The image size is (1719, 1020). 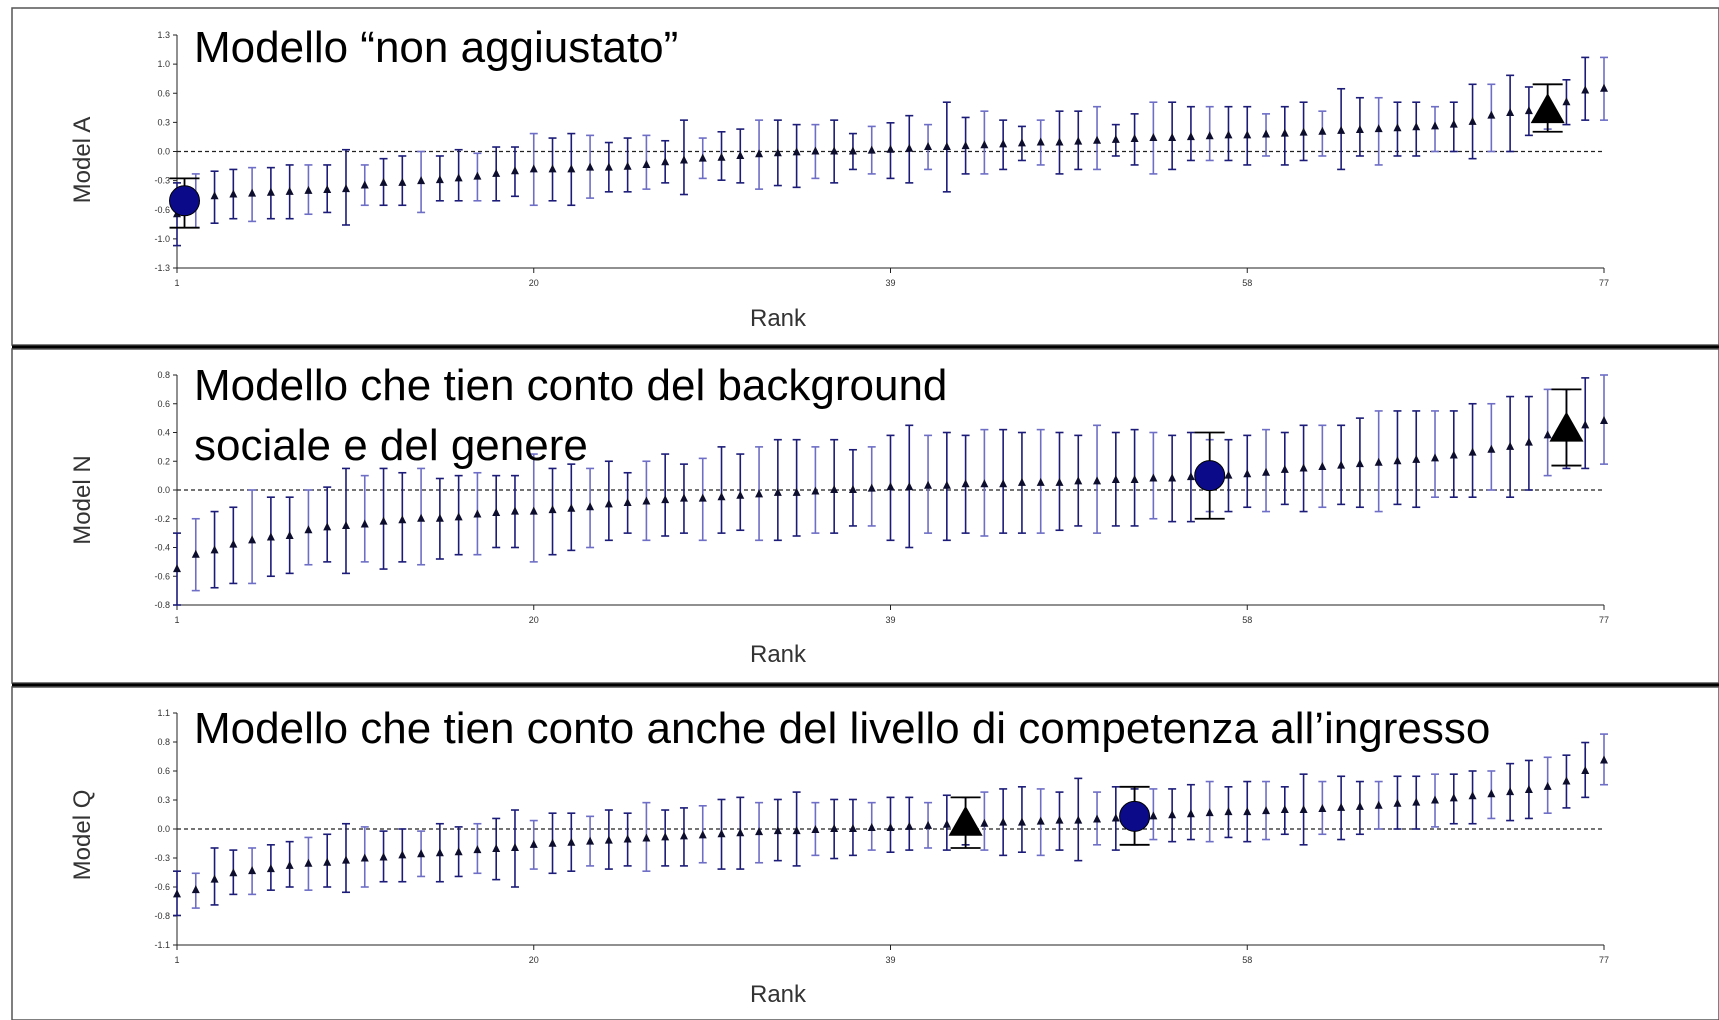 What do you see at coordinates (163, 93) in the screenshot?
I see `y-tick-label: 0.6` at bounding box center [163, 93].